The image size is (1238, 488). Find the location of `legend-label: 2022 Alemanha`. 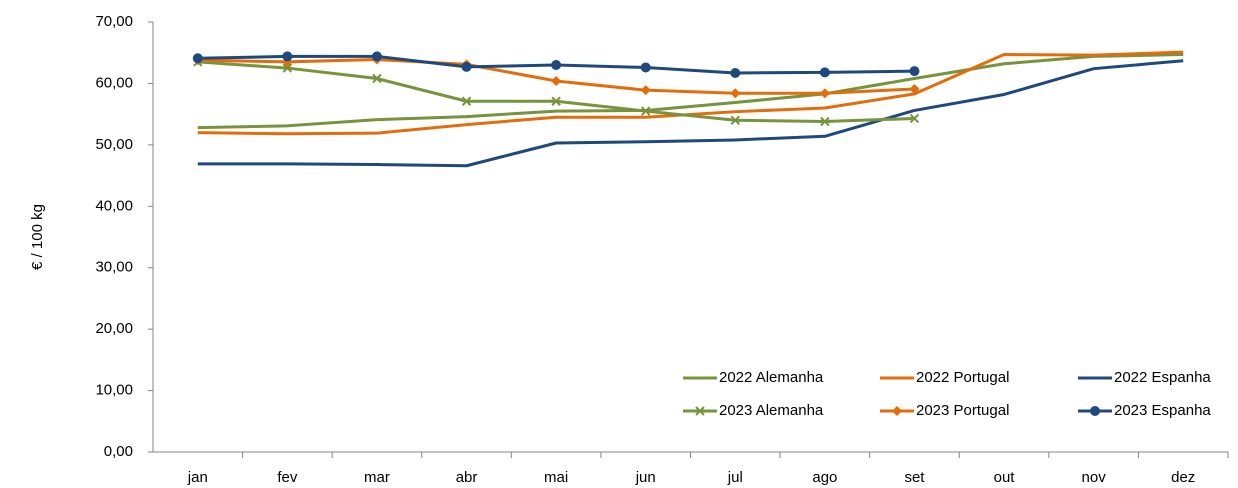

legend-label: 2022 Alemanha is located at coordinates (771, 377).